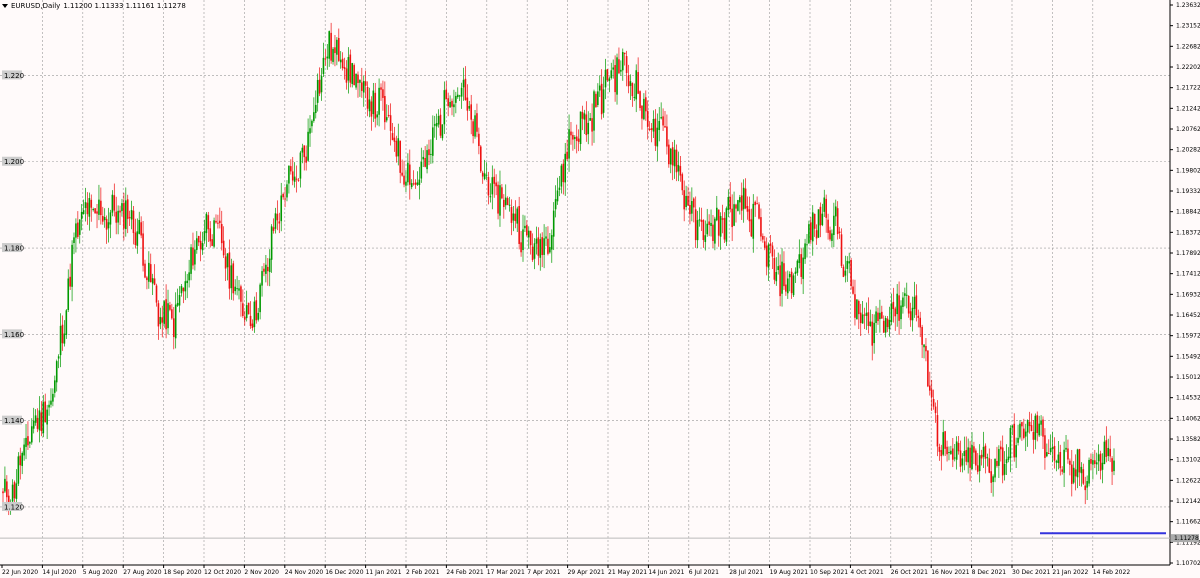 The width and height of the screenshot is (1200, 578). I want to click on current-price-tag: 1.11278, so click(1185, 538).